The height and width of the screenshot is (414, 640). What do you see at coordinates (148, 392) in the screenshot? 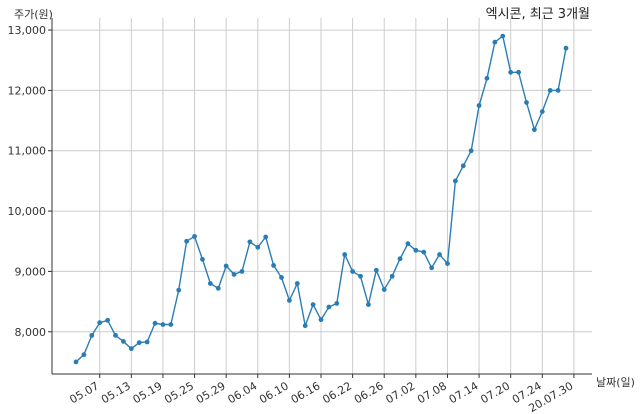
I see `x-tick-label: 05.19` at bounding box center [148, 392].